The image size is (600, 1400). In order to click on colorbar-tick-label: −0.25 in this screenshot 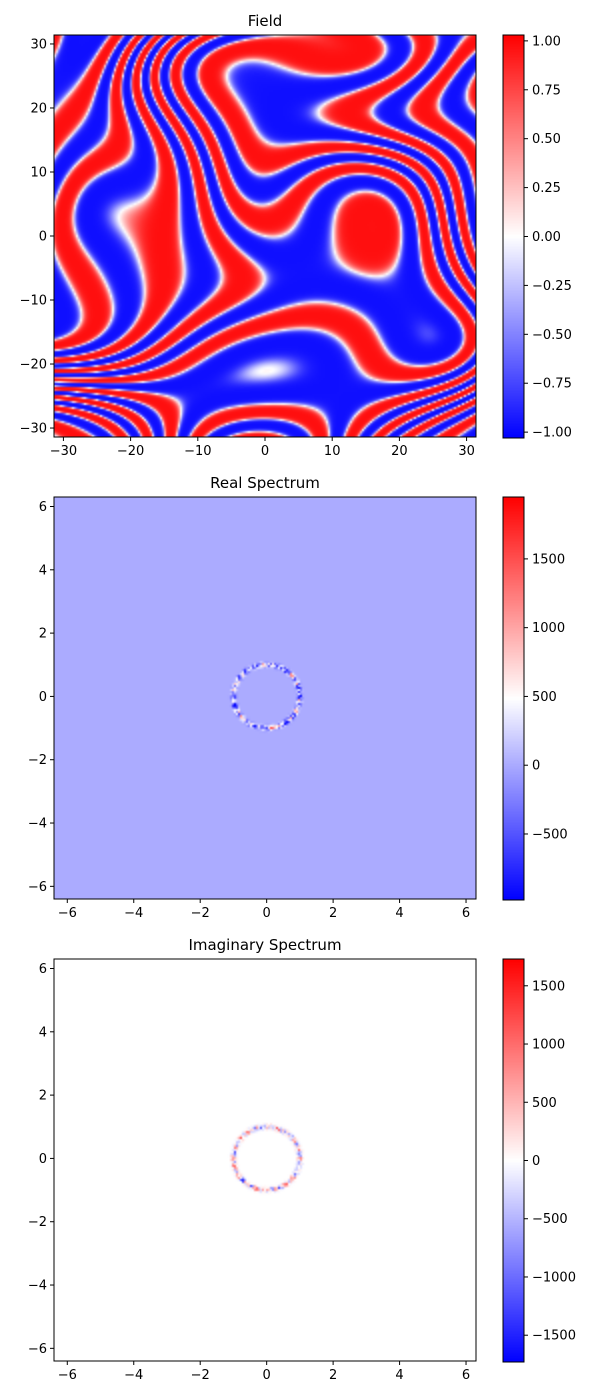, I will do `click(552, 286)`.